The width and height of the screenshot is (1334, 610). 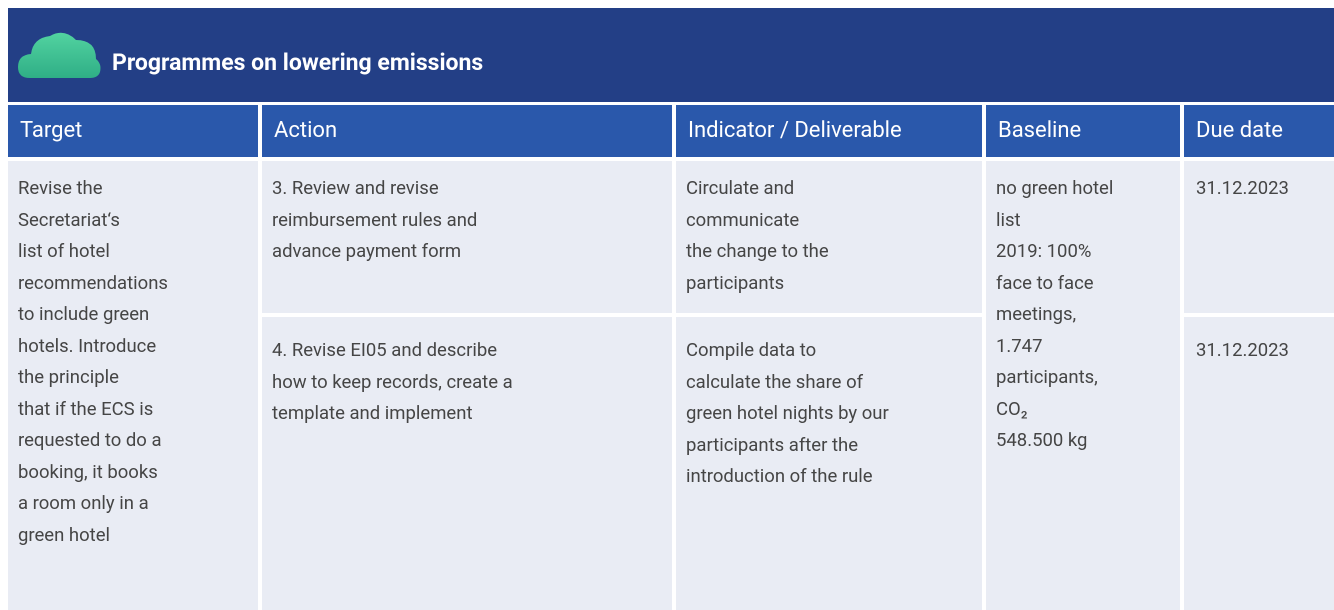 I want to click on cell-text: list of hotel, so click(x=64, y=251).